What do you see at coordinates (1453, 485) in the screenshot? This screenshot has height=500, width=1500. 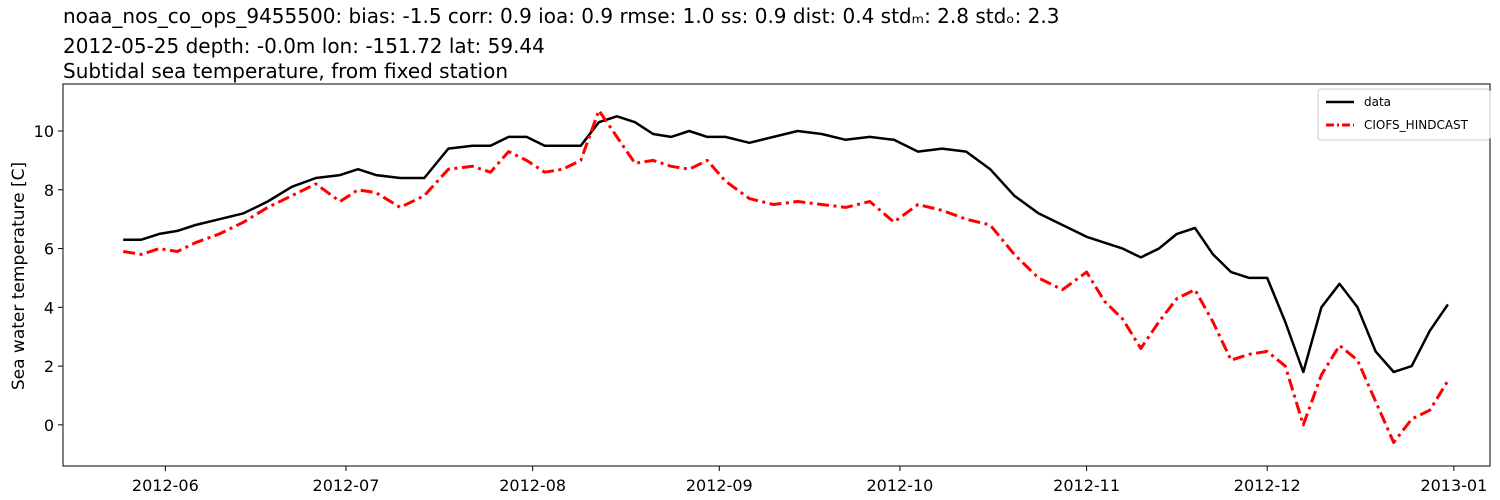 I see `x-tick-label: 2013-01` at bounding box center [1453, 485].